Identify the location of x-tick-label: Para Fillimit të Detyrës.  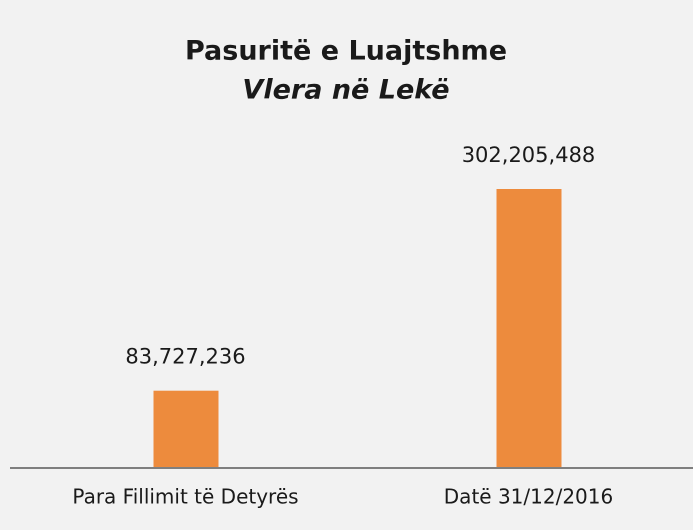
(185, 497).